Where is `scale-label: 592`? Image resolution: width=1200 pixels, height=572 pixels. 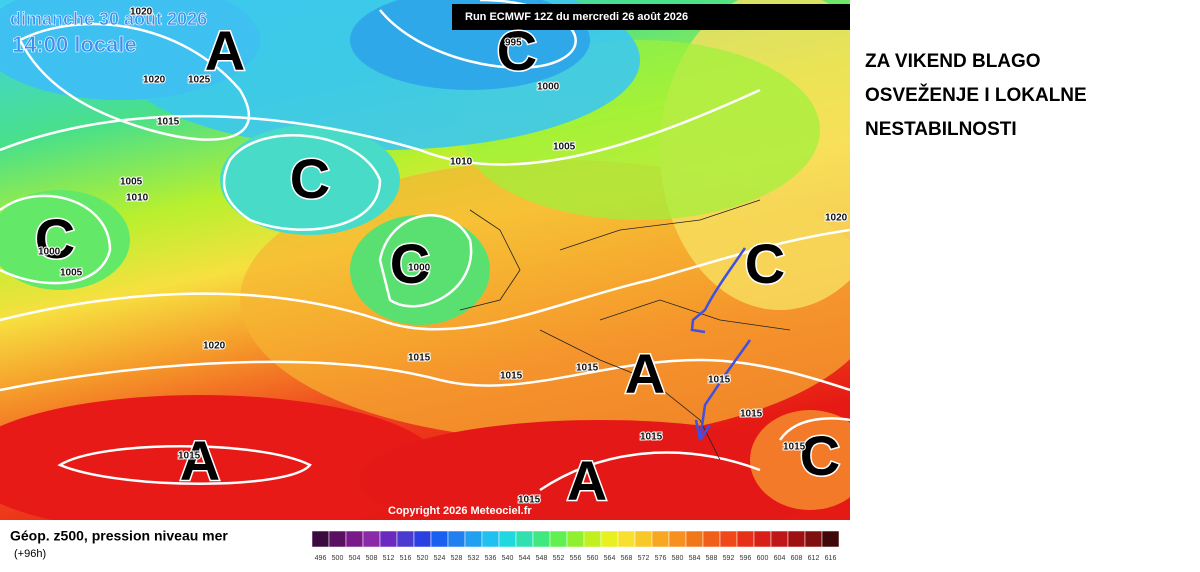 scale-label: 592 is located at coordinates (729, 558).